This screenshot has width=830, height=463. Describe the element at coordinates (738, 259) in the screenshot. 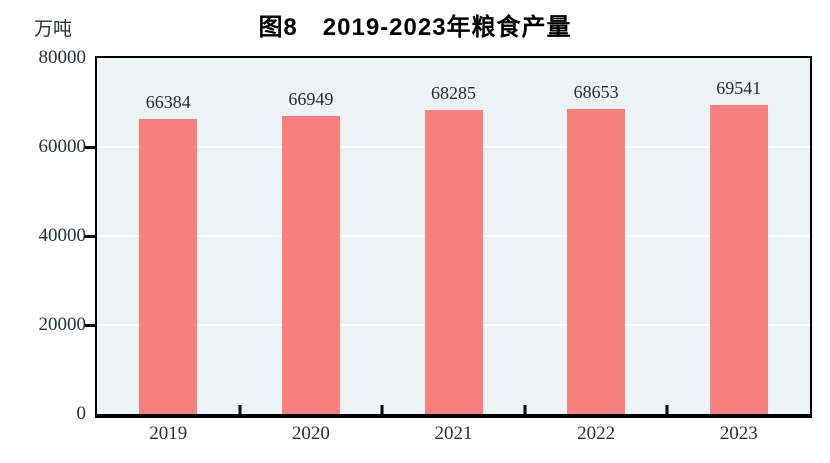

I see `bar-2023` at that location.